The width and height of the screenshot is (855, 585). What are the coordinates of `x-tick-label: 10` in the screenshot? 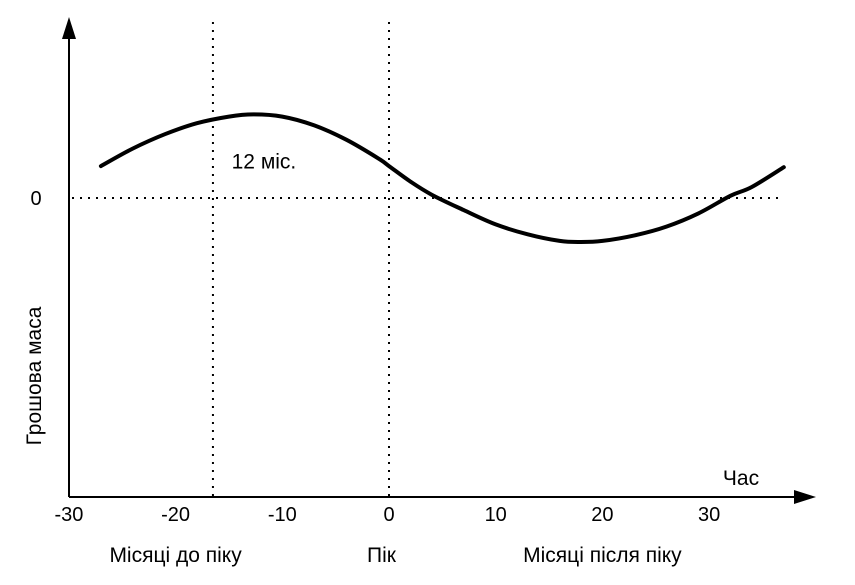 It's located at (496, 515).